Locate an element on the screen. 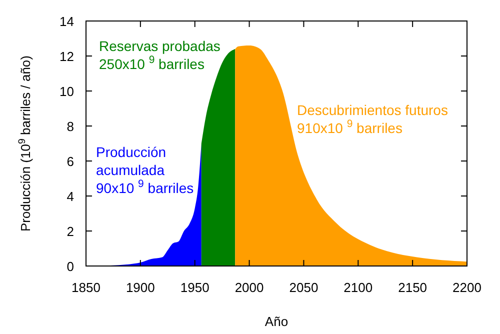 The height and width of the screenshot is (334, 500). y-tick-label: 14 is located at coordinates (67, 21).